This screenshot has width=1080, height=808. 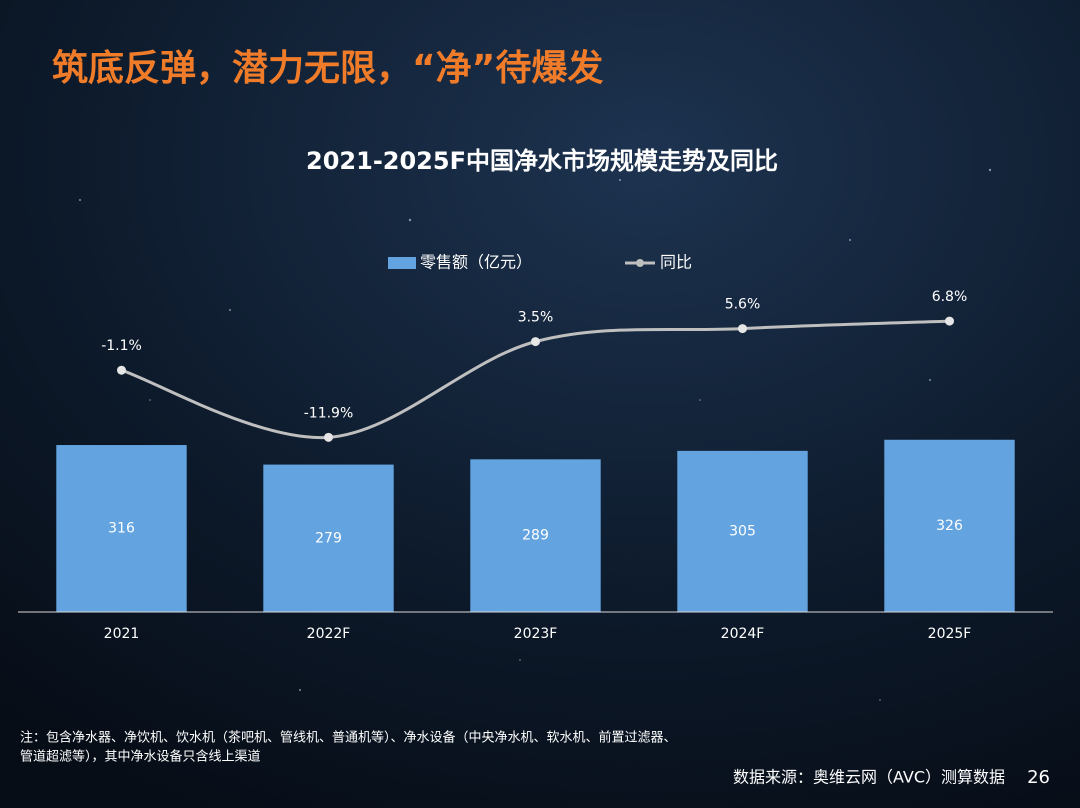 What do you see at coordinates (329, 413) in the screenshot?
I see `data-label: -11.9%` at bounding box center [329, 413].